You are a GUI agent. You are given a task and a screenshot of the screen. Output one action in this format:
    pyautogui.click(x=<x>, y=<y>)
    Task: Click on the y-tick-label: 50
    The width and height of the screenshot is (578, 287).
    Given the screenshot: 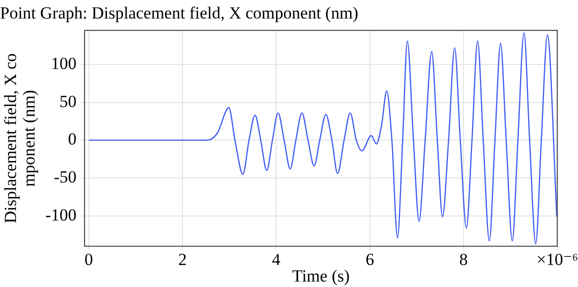 What is the action you would take?
    pyautogui.click(x=68, y=101)
    